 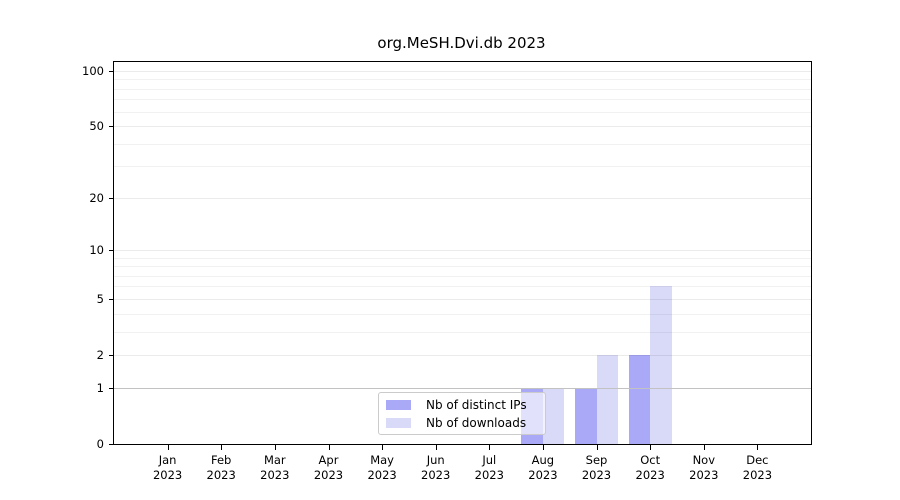 I want to click on x-tick-label: Feb 2023, so click(x=221, y=468).